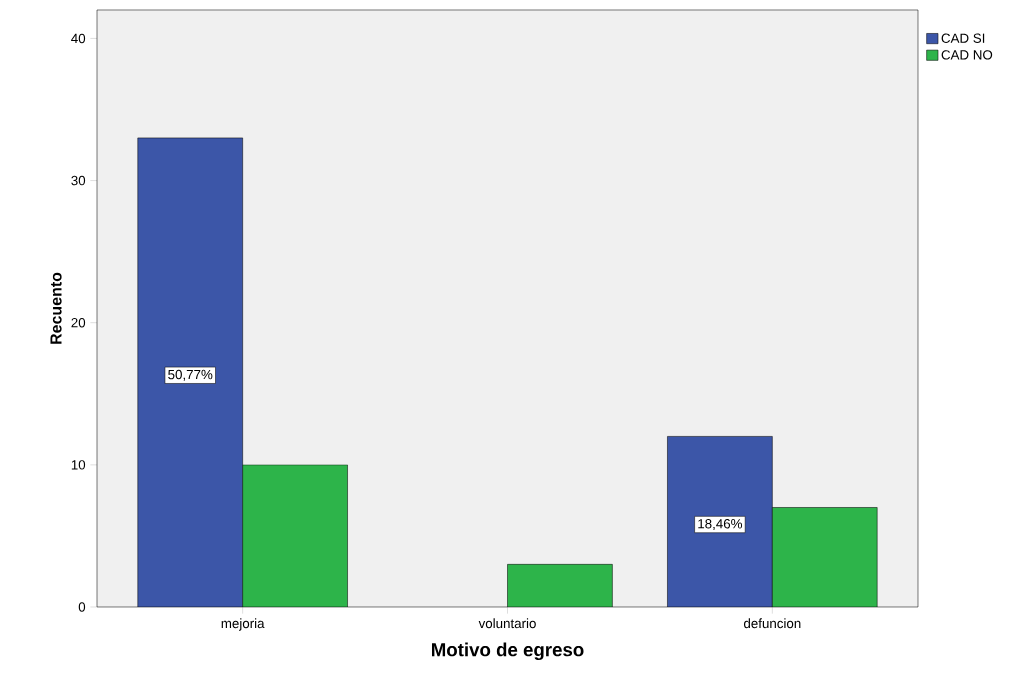 This screenshot has width=1033, height=675. I want to click on annotation: 50,77%, so click(190, 375).